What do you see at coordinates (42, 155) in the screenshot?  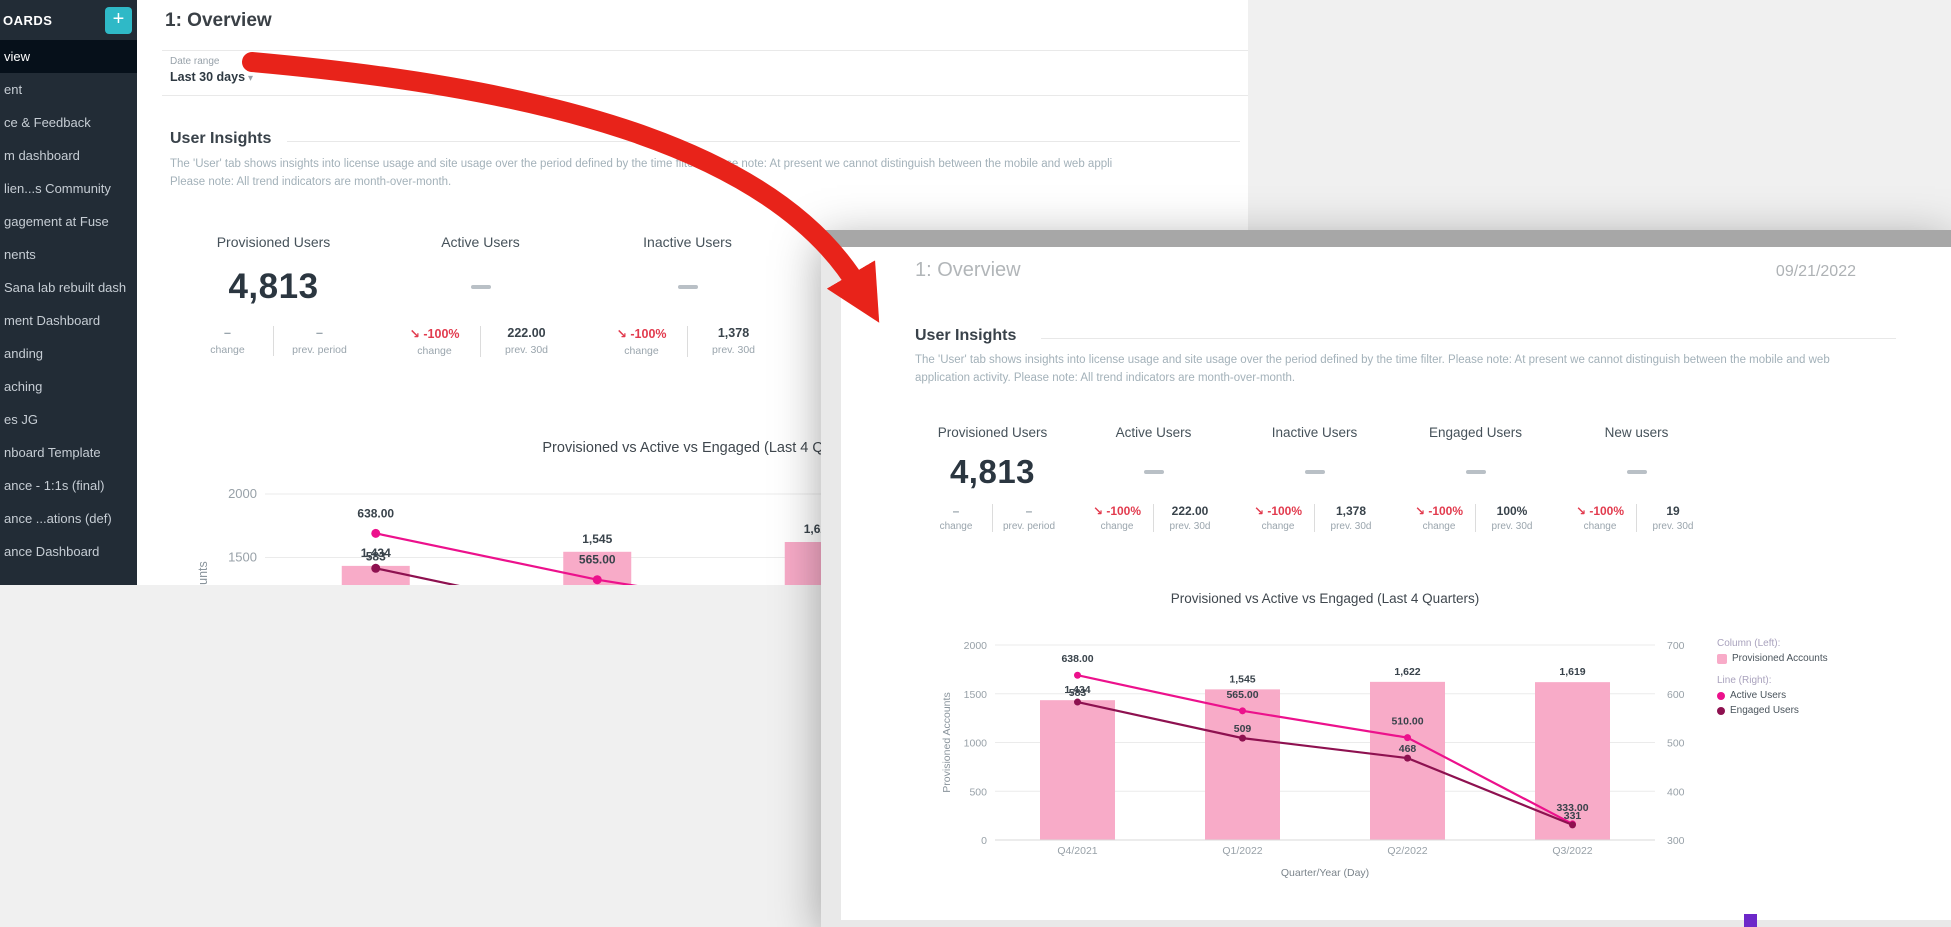 I see `sidebar-item: m dashboard` at bounding box center [42, 155].